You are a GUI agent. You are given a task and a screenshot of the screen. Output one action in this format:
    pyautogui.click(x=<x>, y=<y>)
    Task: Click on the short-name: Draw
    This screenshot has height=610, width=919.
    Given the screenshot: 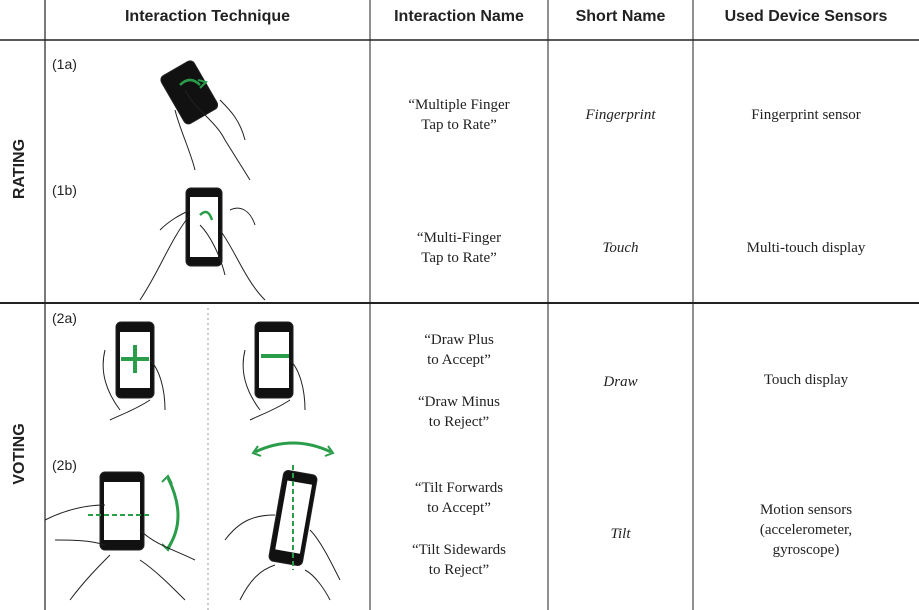 What is the action you would take?
    pyautogui.click(x=620, y=382)
    